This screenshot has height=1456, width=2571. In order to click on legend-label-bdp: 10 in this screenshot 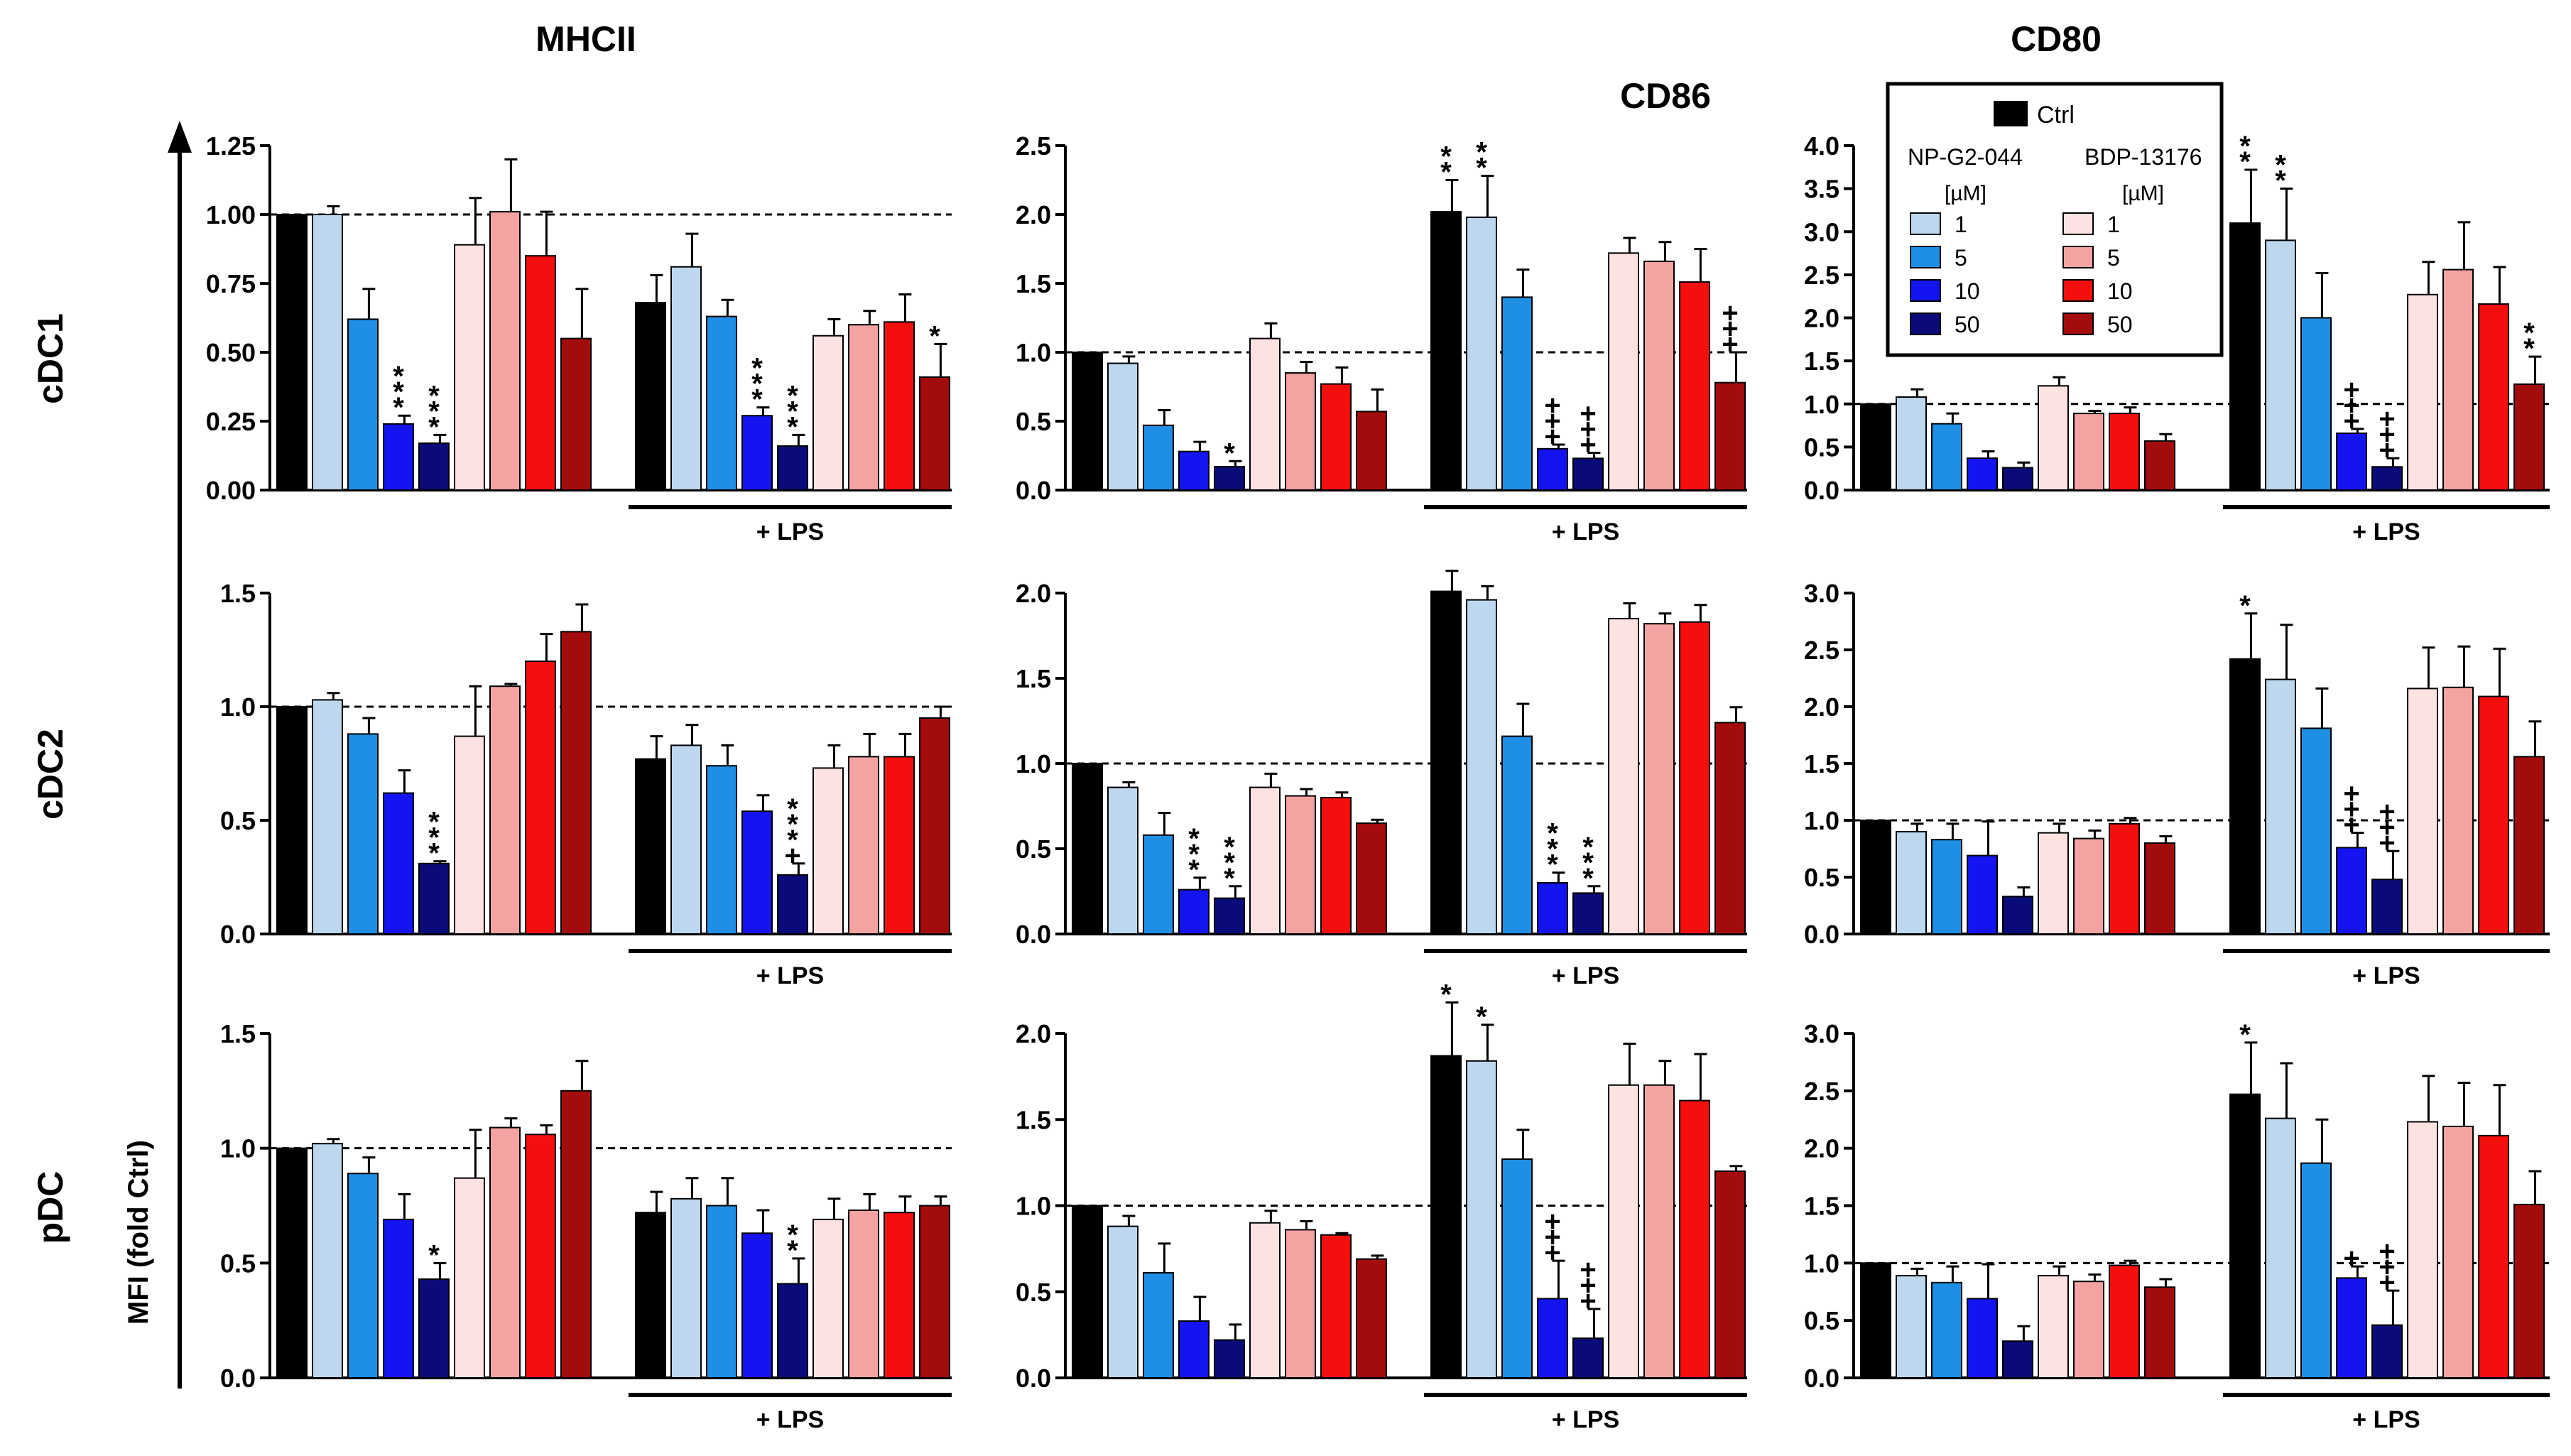, I will do `click(2120, 291)`.